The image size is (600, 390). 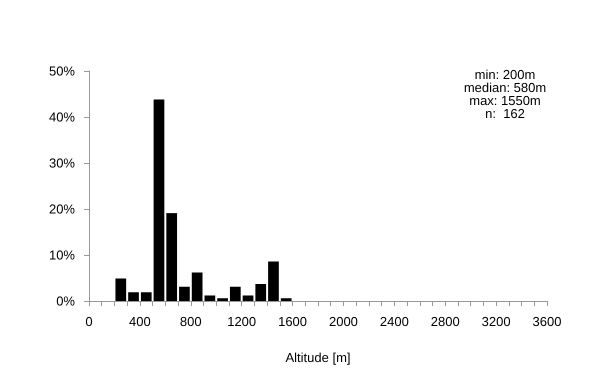 I want to click on y-tick-label: 20%, so click(x=62, y=209).